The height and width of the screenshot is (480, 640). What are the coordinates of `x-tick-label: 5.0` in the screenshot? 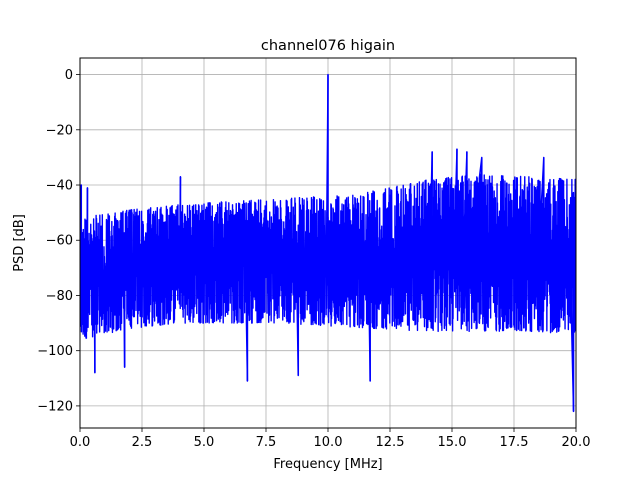 It's located at (204, 442).